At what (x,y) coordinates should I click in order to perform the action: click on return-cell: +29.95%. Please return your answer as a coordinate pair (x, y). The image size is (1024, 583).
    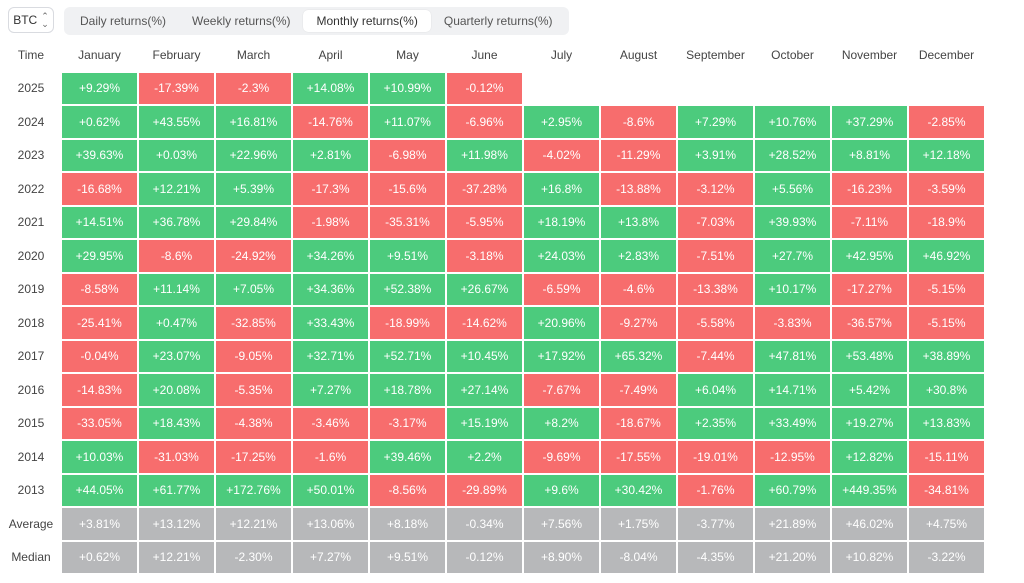
    Looking at the image, I should click on (99, 256).